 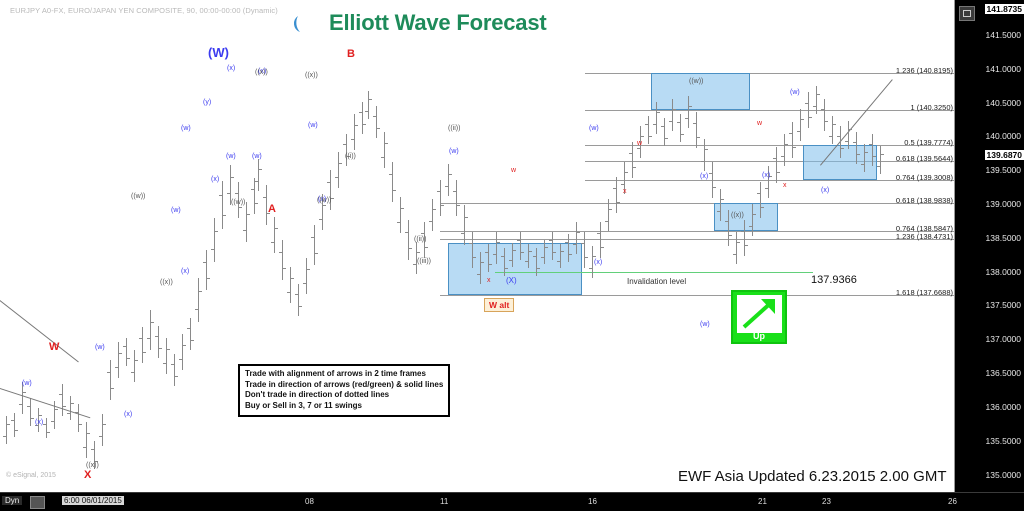 What do you see at coordinates (928, 142) in the screenshot?
I see `fib-label-3: 0.5 (139.7774)` at bounding box center [928, 142].